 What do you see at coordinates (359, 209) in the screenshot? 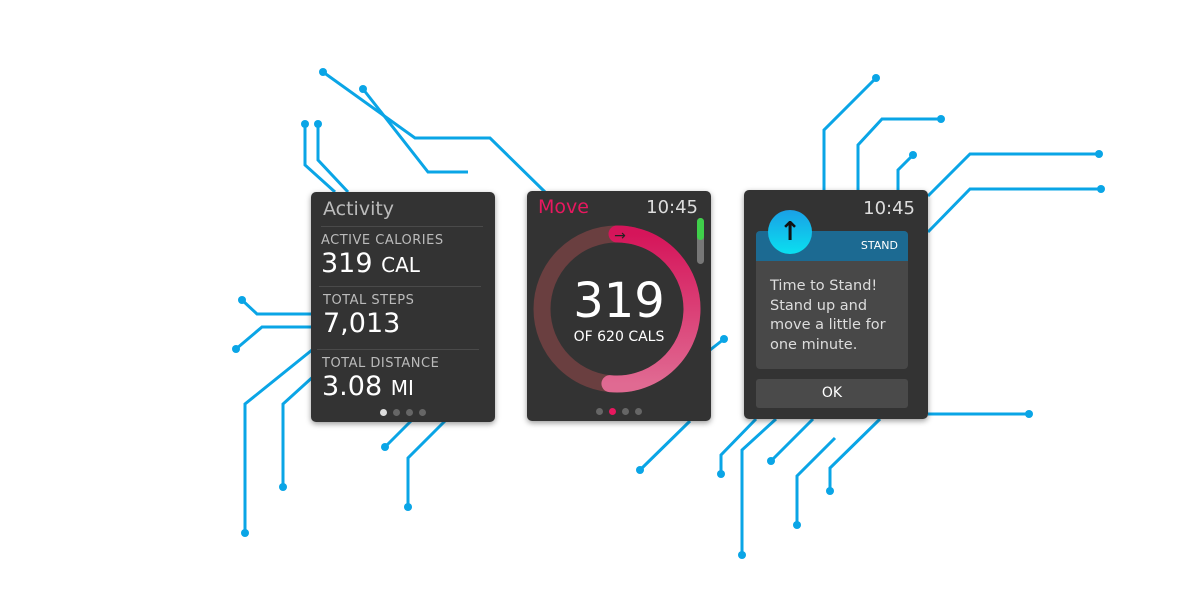
I see `activity-title: Activity` at bounding box center [359, 209].